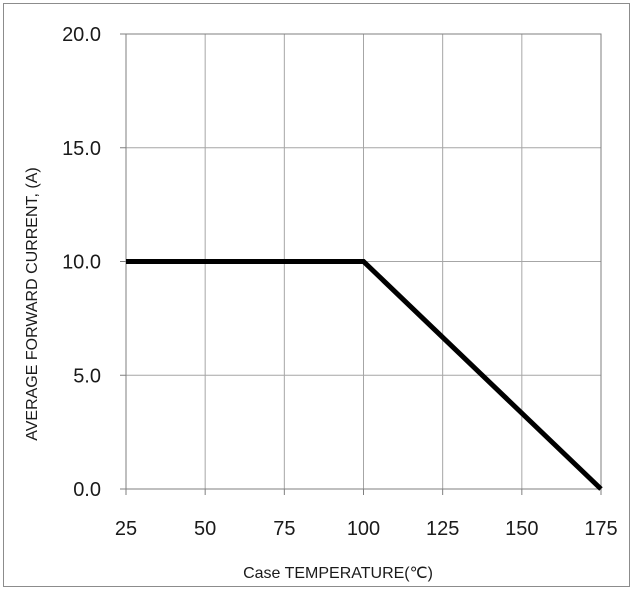 The height and width of the screenshot is (592, 635). What do you see at coordinates (87, 490) in the screenshot?
I see `y-tick-label: 0.0` at bounding box center [87, 490].